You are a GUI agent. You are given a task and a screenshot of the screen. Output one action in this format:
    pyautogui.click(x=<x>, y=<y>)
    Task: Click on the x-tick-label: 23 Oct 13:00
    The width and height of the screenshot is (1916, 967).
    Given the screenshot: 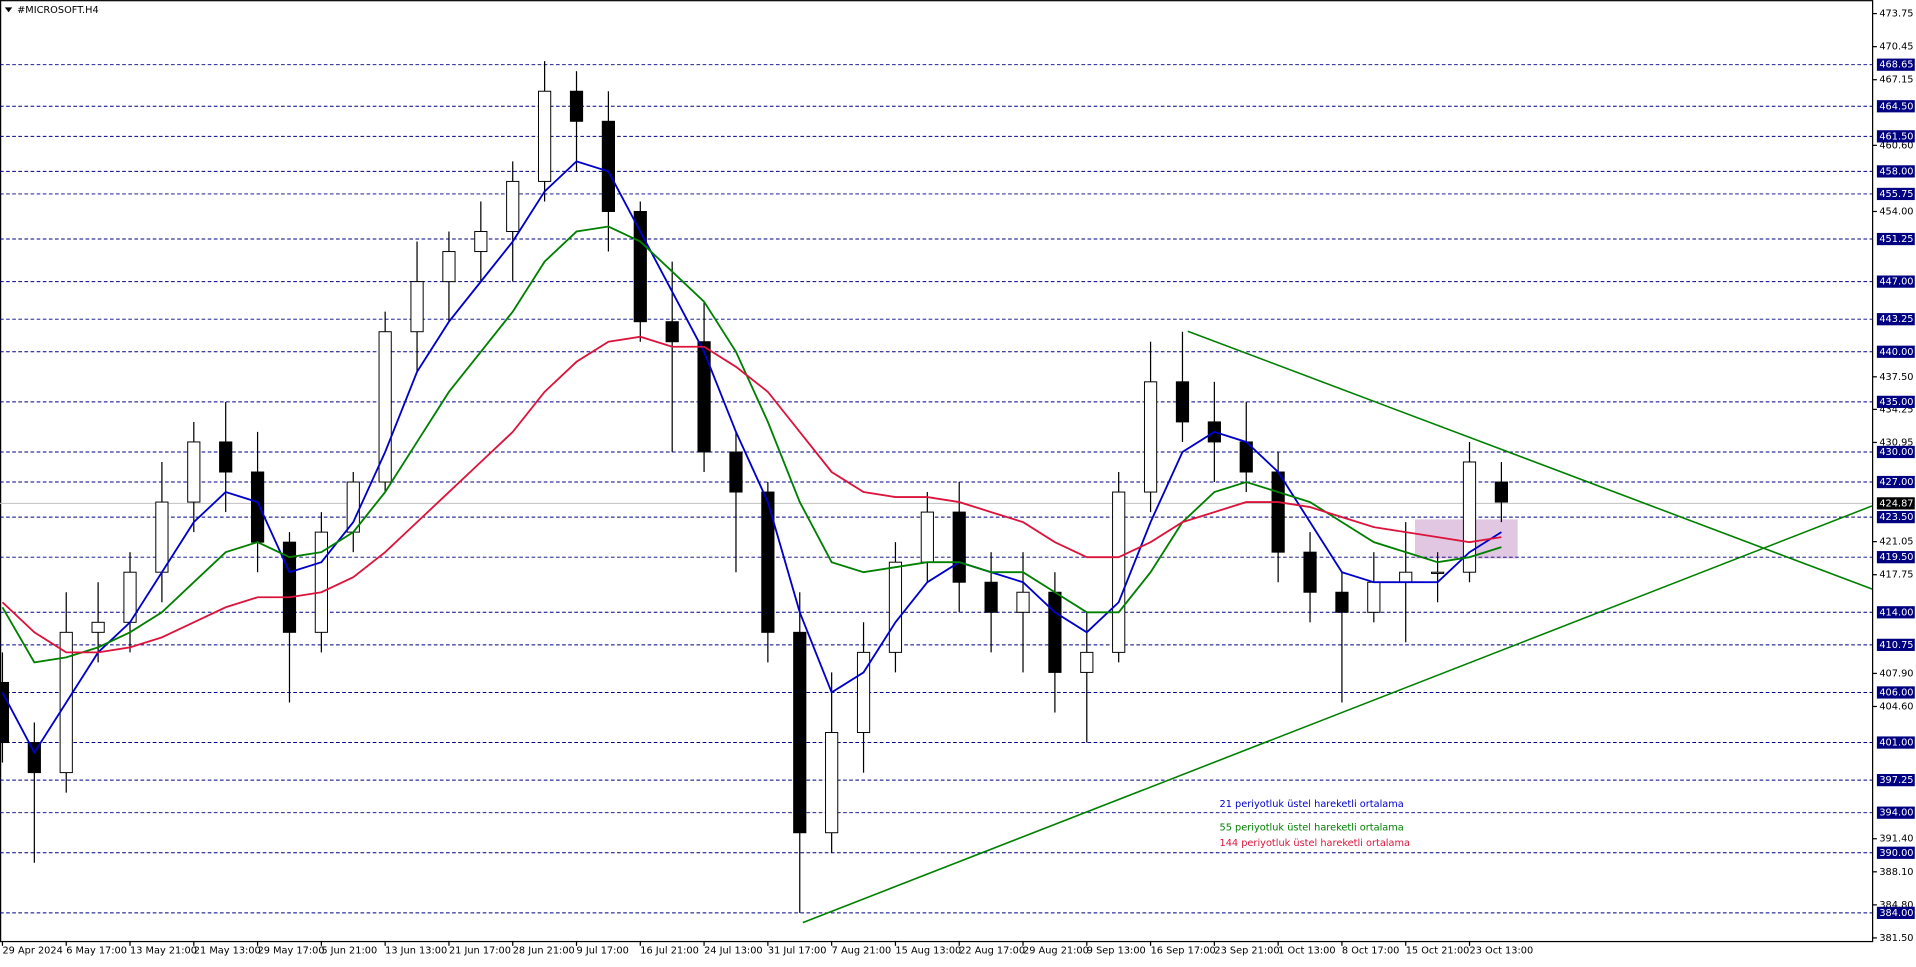 What is the action you would take?
    pyautogui.click(x=1502, y=951)
    